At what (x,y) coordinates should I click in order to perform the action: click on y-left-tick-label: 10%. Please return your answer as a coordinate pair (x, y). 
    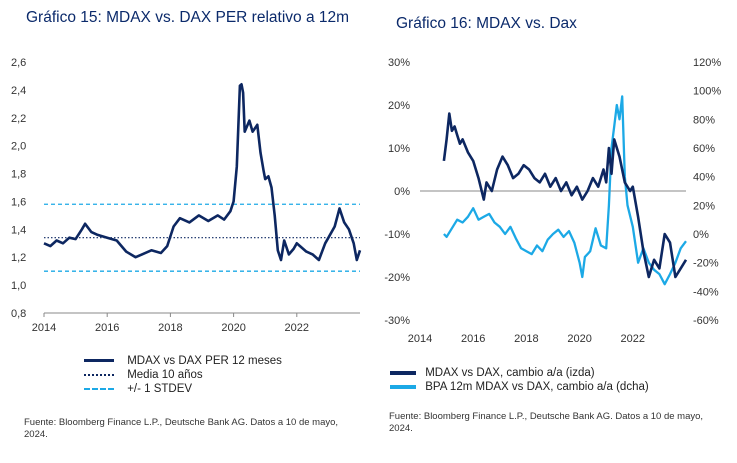
    Looking at the image, I should click on (399, 149).